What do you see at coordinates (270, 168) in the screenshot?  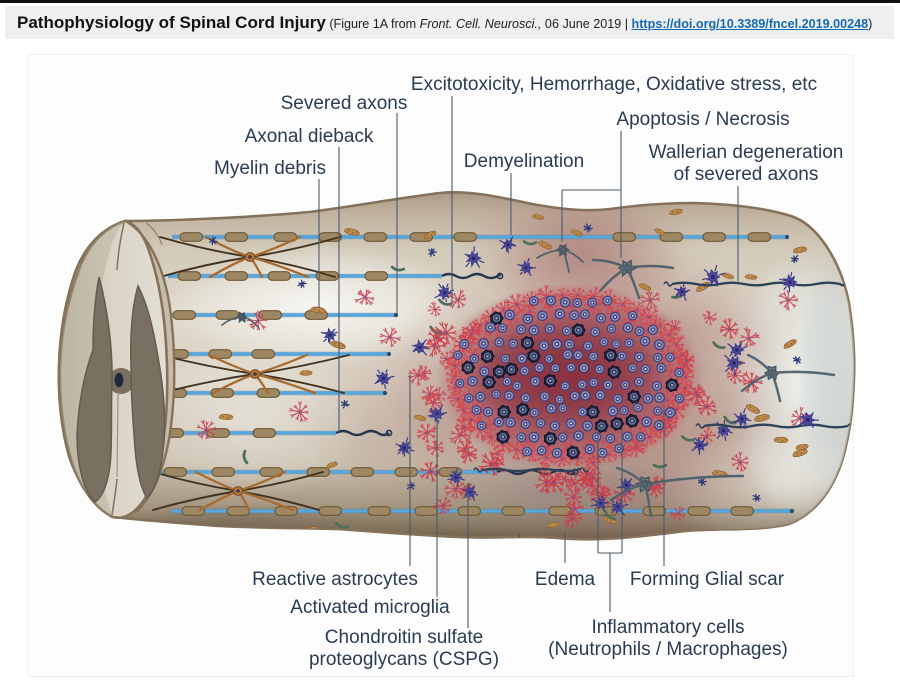 I see `svg-text: Myelin debris` at bounding box center [270, 168].